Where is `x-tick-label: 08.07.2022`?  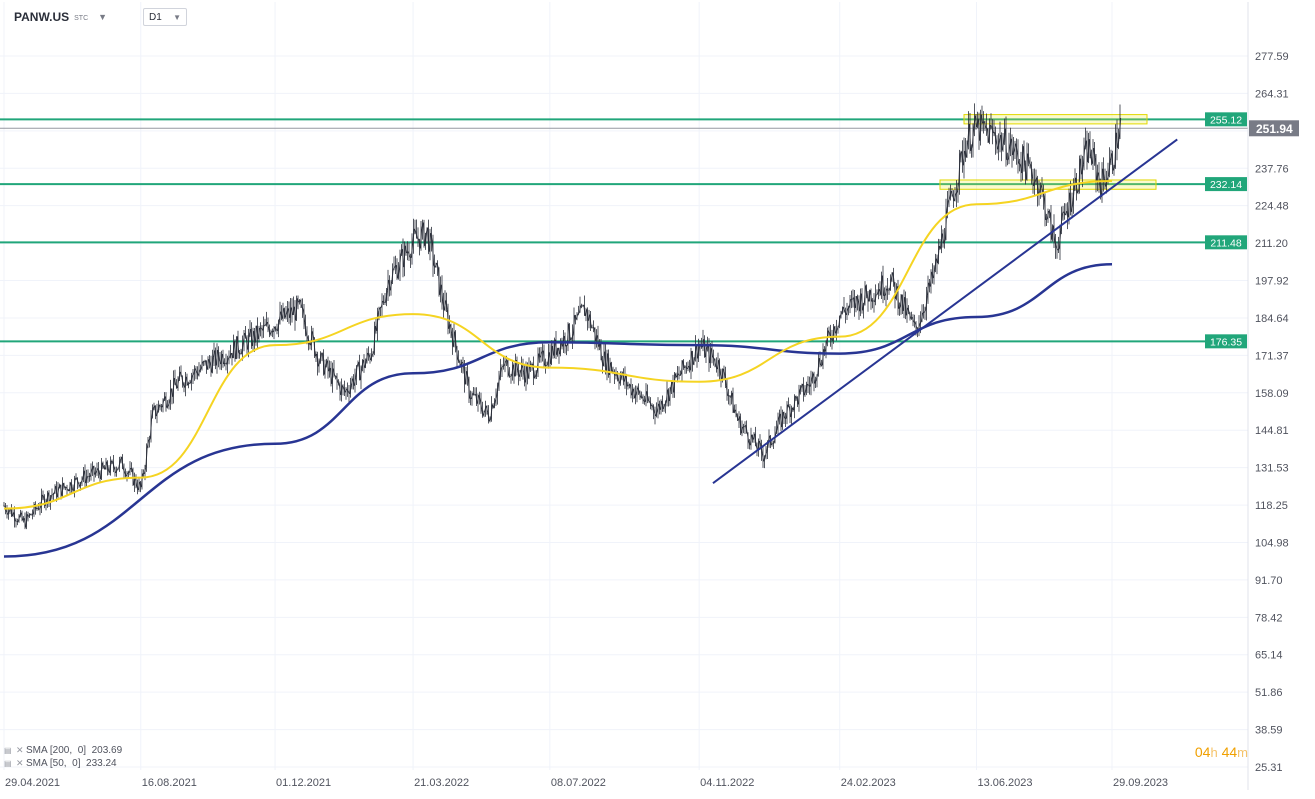
x-tick-label: 08.07.2022 is located at coordinates (578, 783).